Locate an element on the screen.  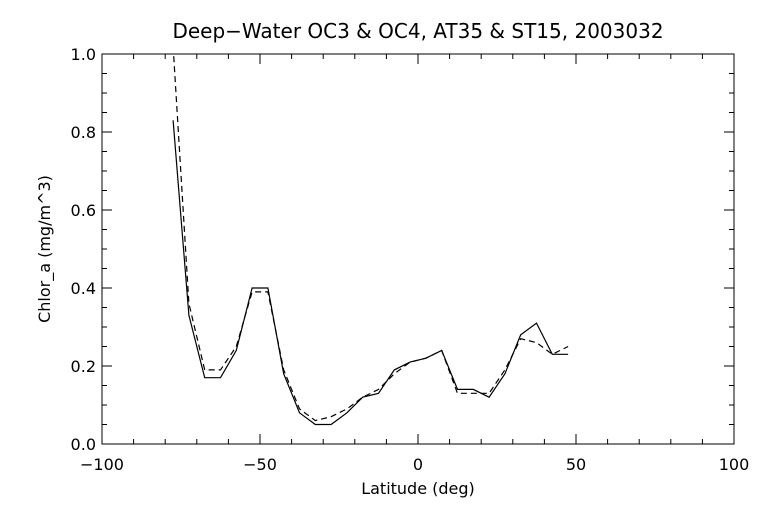
x-tick-label: −50 is located at coordinates (260, 464).